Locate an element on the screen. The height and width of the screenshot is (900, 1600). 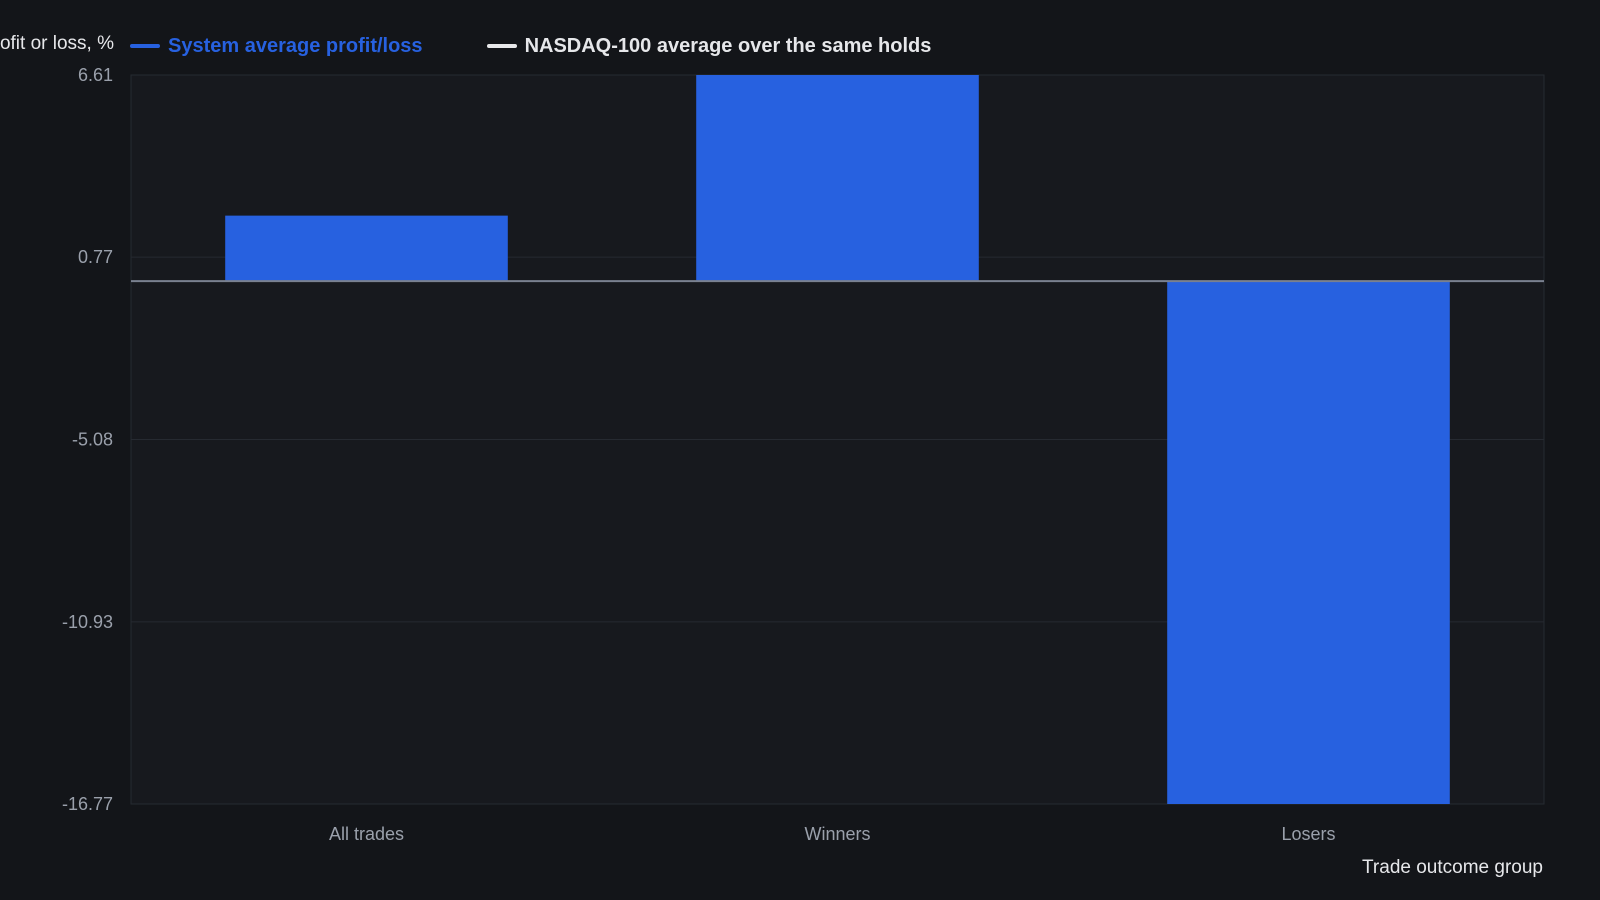
x-tick-label: Losers is located at coordinates (1308, 834).